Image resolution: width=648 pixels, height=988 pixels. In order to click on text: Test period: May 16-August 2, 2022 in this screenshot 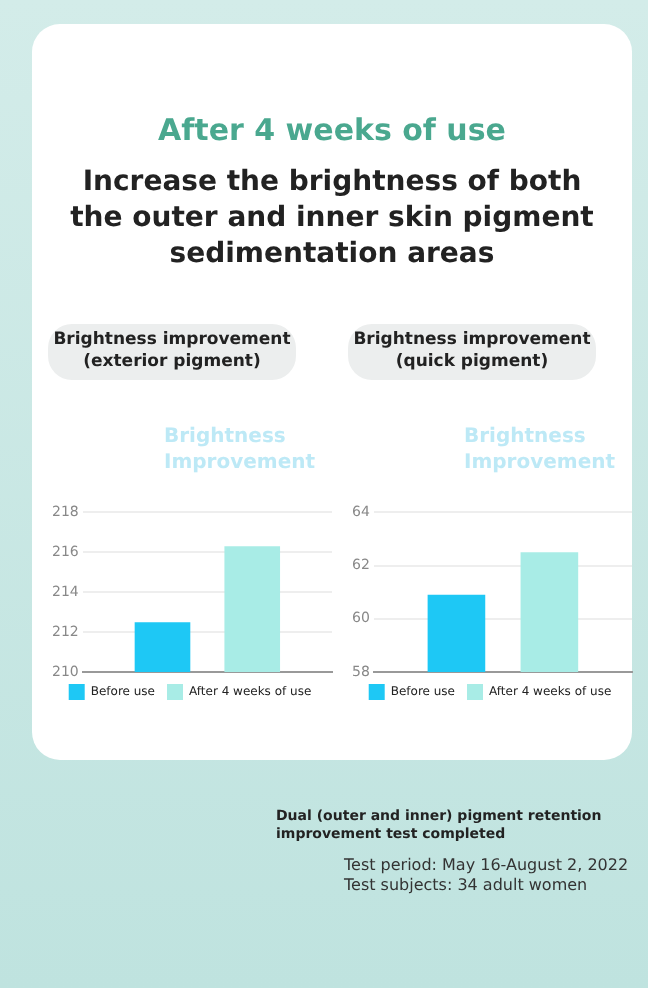, I will do `click(486, 865)`.